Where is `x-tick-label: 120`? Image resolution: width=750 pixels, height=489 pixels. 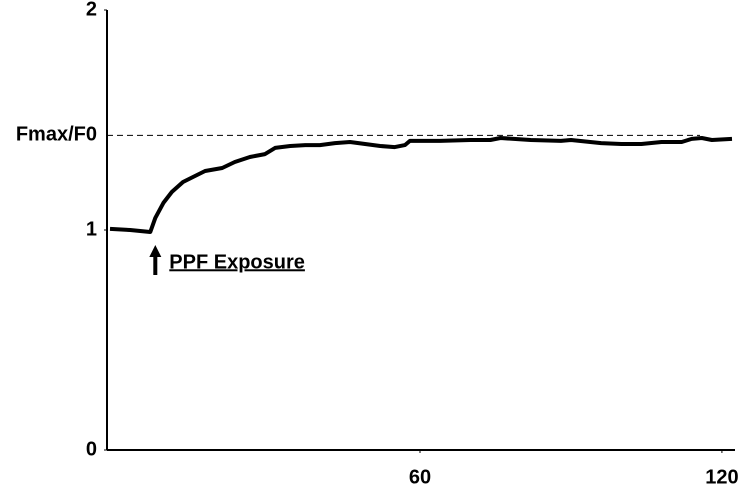
x-tick-label: 120 is located at coordinates (721, 477).